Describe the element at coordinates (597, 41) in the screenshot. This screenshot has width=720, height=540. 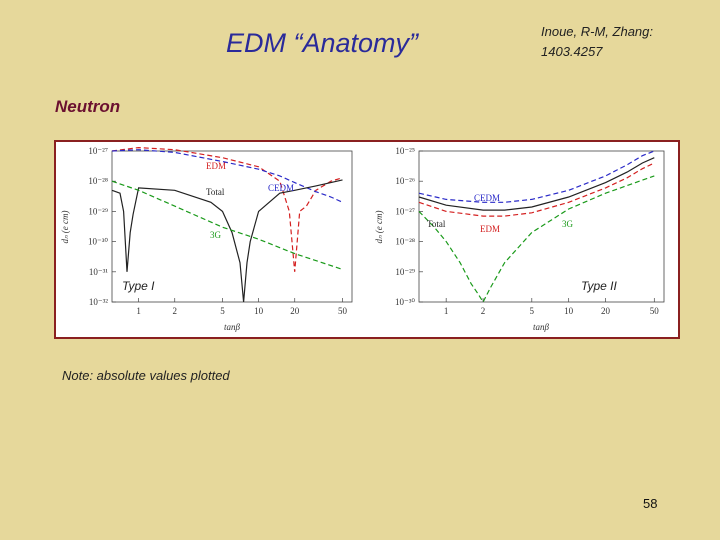
I see `reference-text: Inoue, R-M, Zhang: 1403.4257` at that location.